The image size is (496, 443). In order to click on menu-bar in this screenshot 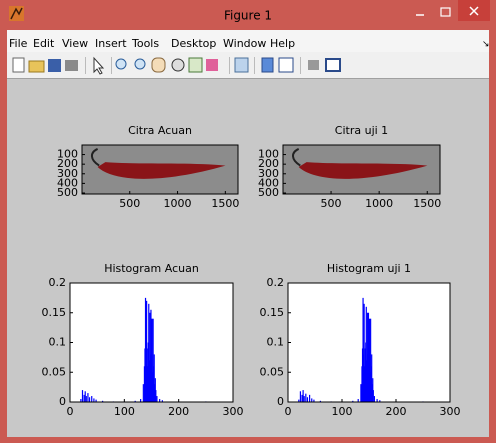, I will do `click(248, 41)`.